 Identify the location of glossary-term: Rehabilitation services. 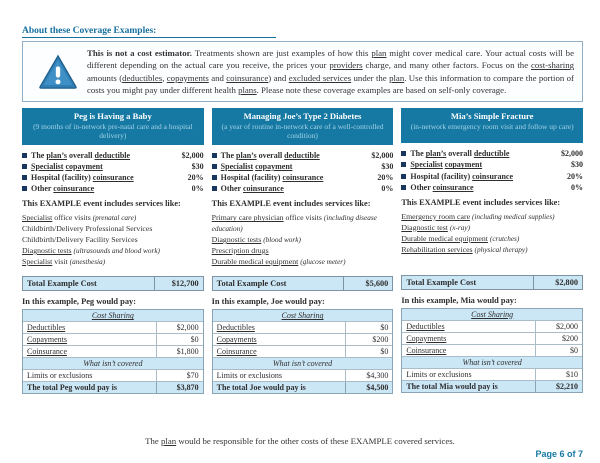
(437, 249).